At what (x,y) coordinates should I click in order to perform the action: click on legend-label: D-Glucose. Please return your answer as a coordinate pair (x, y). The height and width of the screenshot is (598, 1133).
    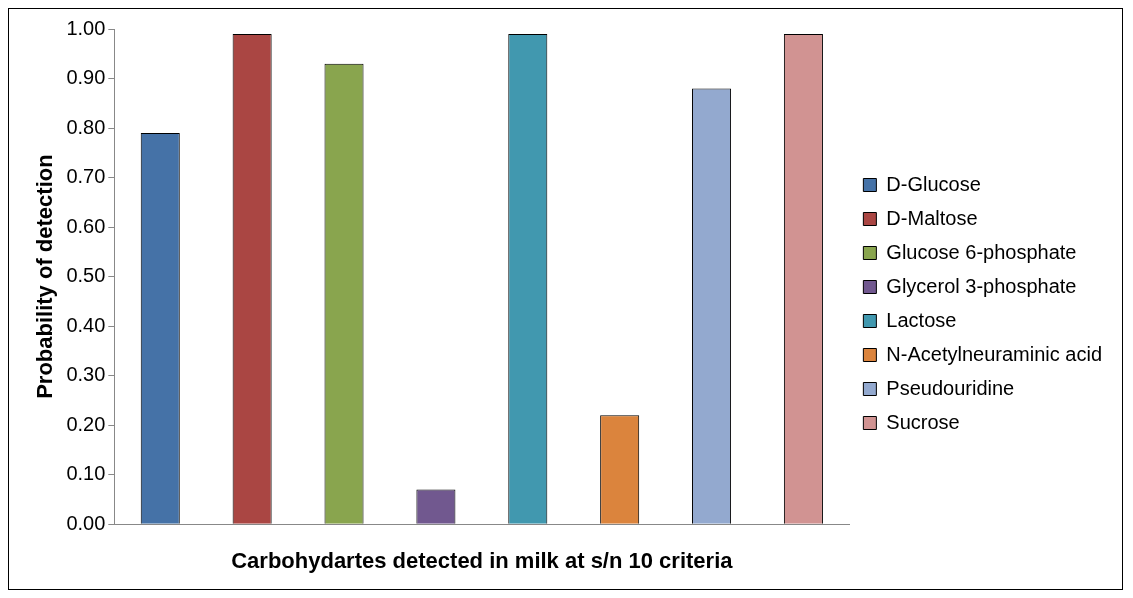
    Looking at the image, I should click on (933, 183).